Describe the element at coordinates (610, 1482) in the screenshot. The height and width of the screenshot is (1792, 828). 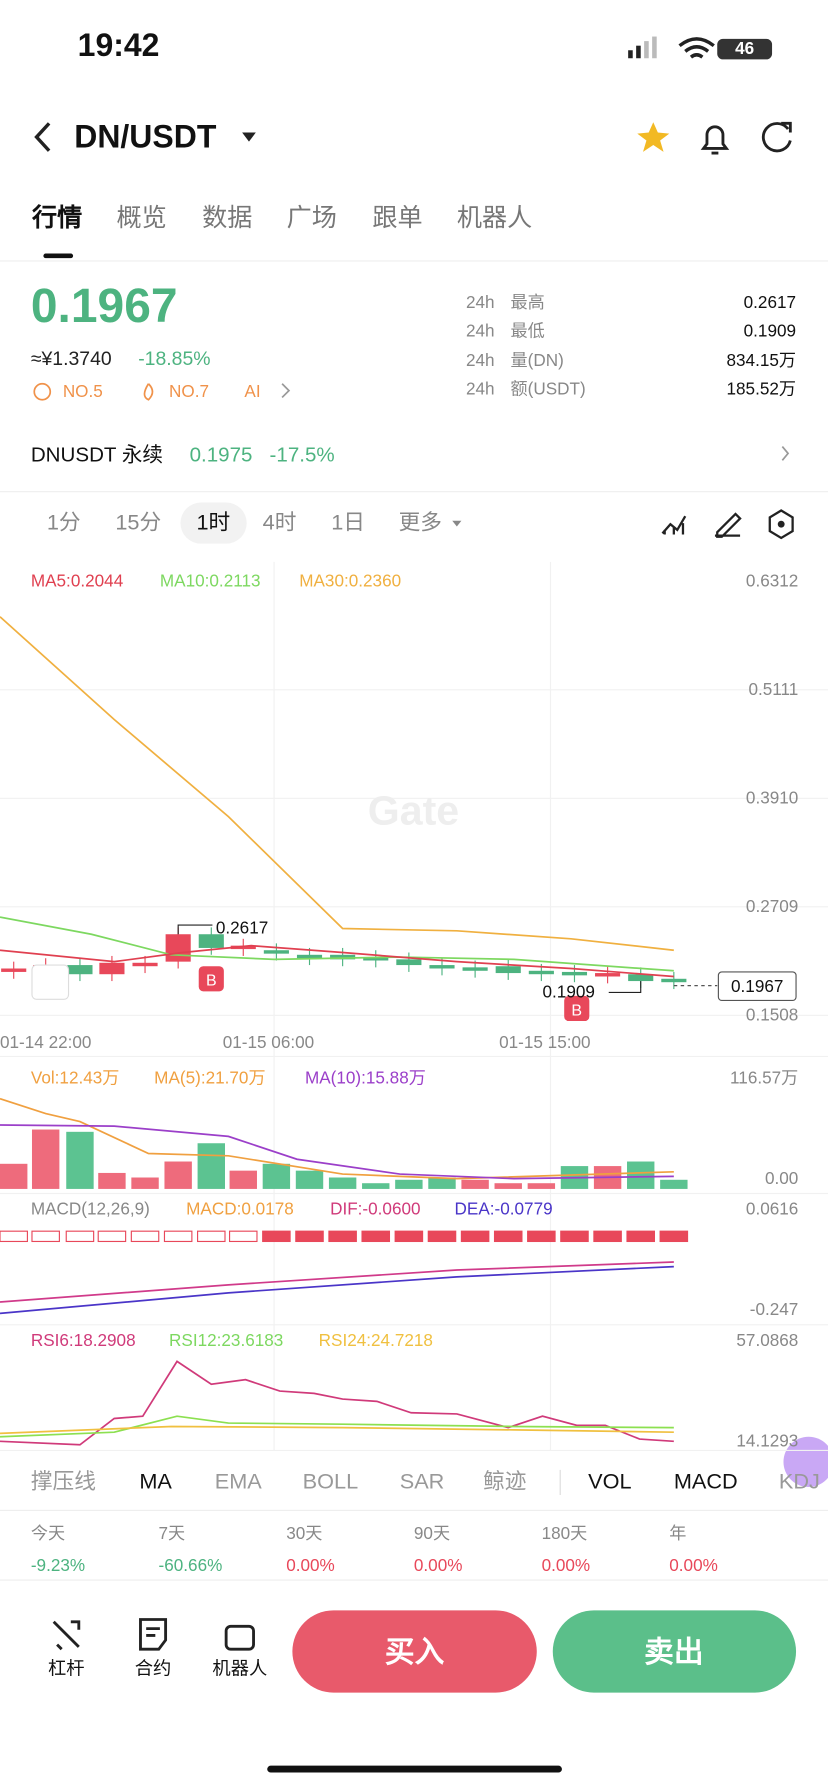
I see `indicator-tab: VOL` at that location.